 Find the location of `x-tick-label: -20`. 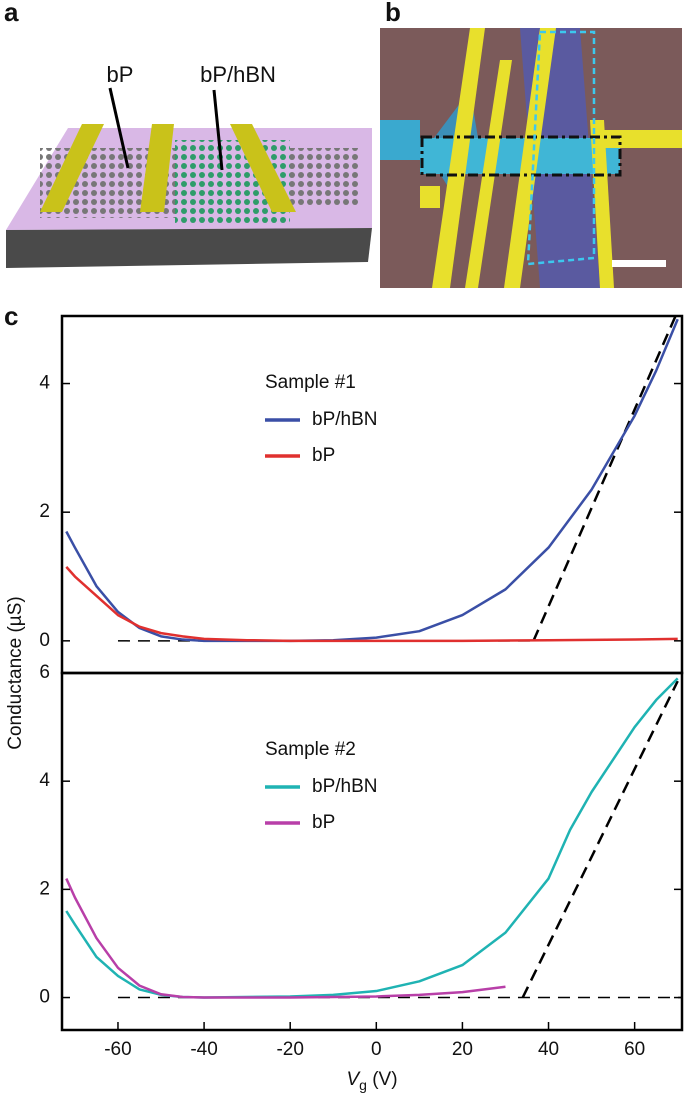

x-tick-label: -20 is located at coordinates (289, 1049).